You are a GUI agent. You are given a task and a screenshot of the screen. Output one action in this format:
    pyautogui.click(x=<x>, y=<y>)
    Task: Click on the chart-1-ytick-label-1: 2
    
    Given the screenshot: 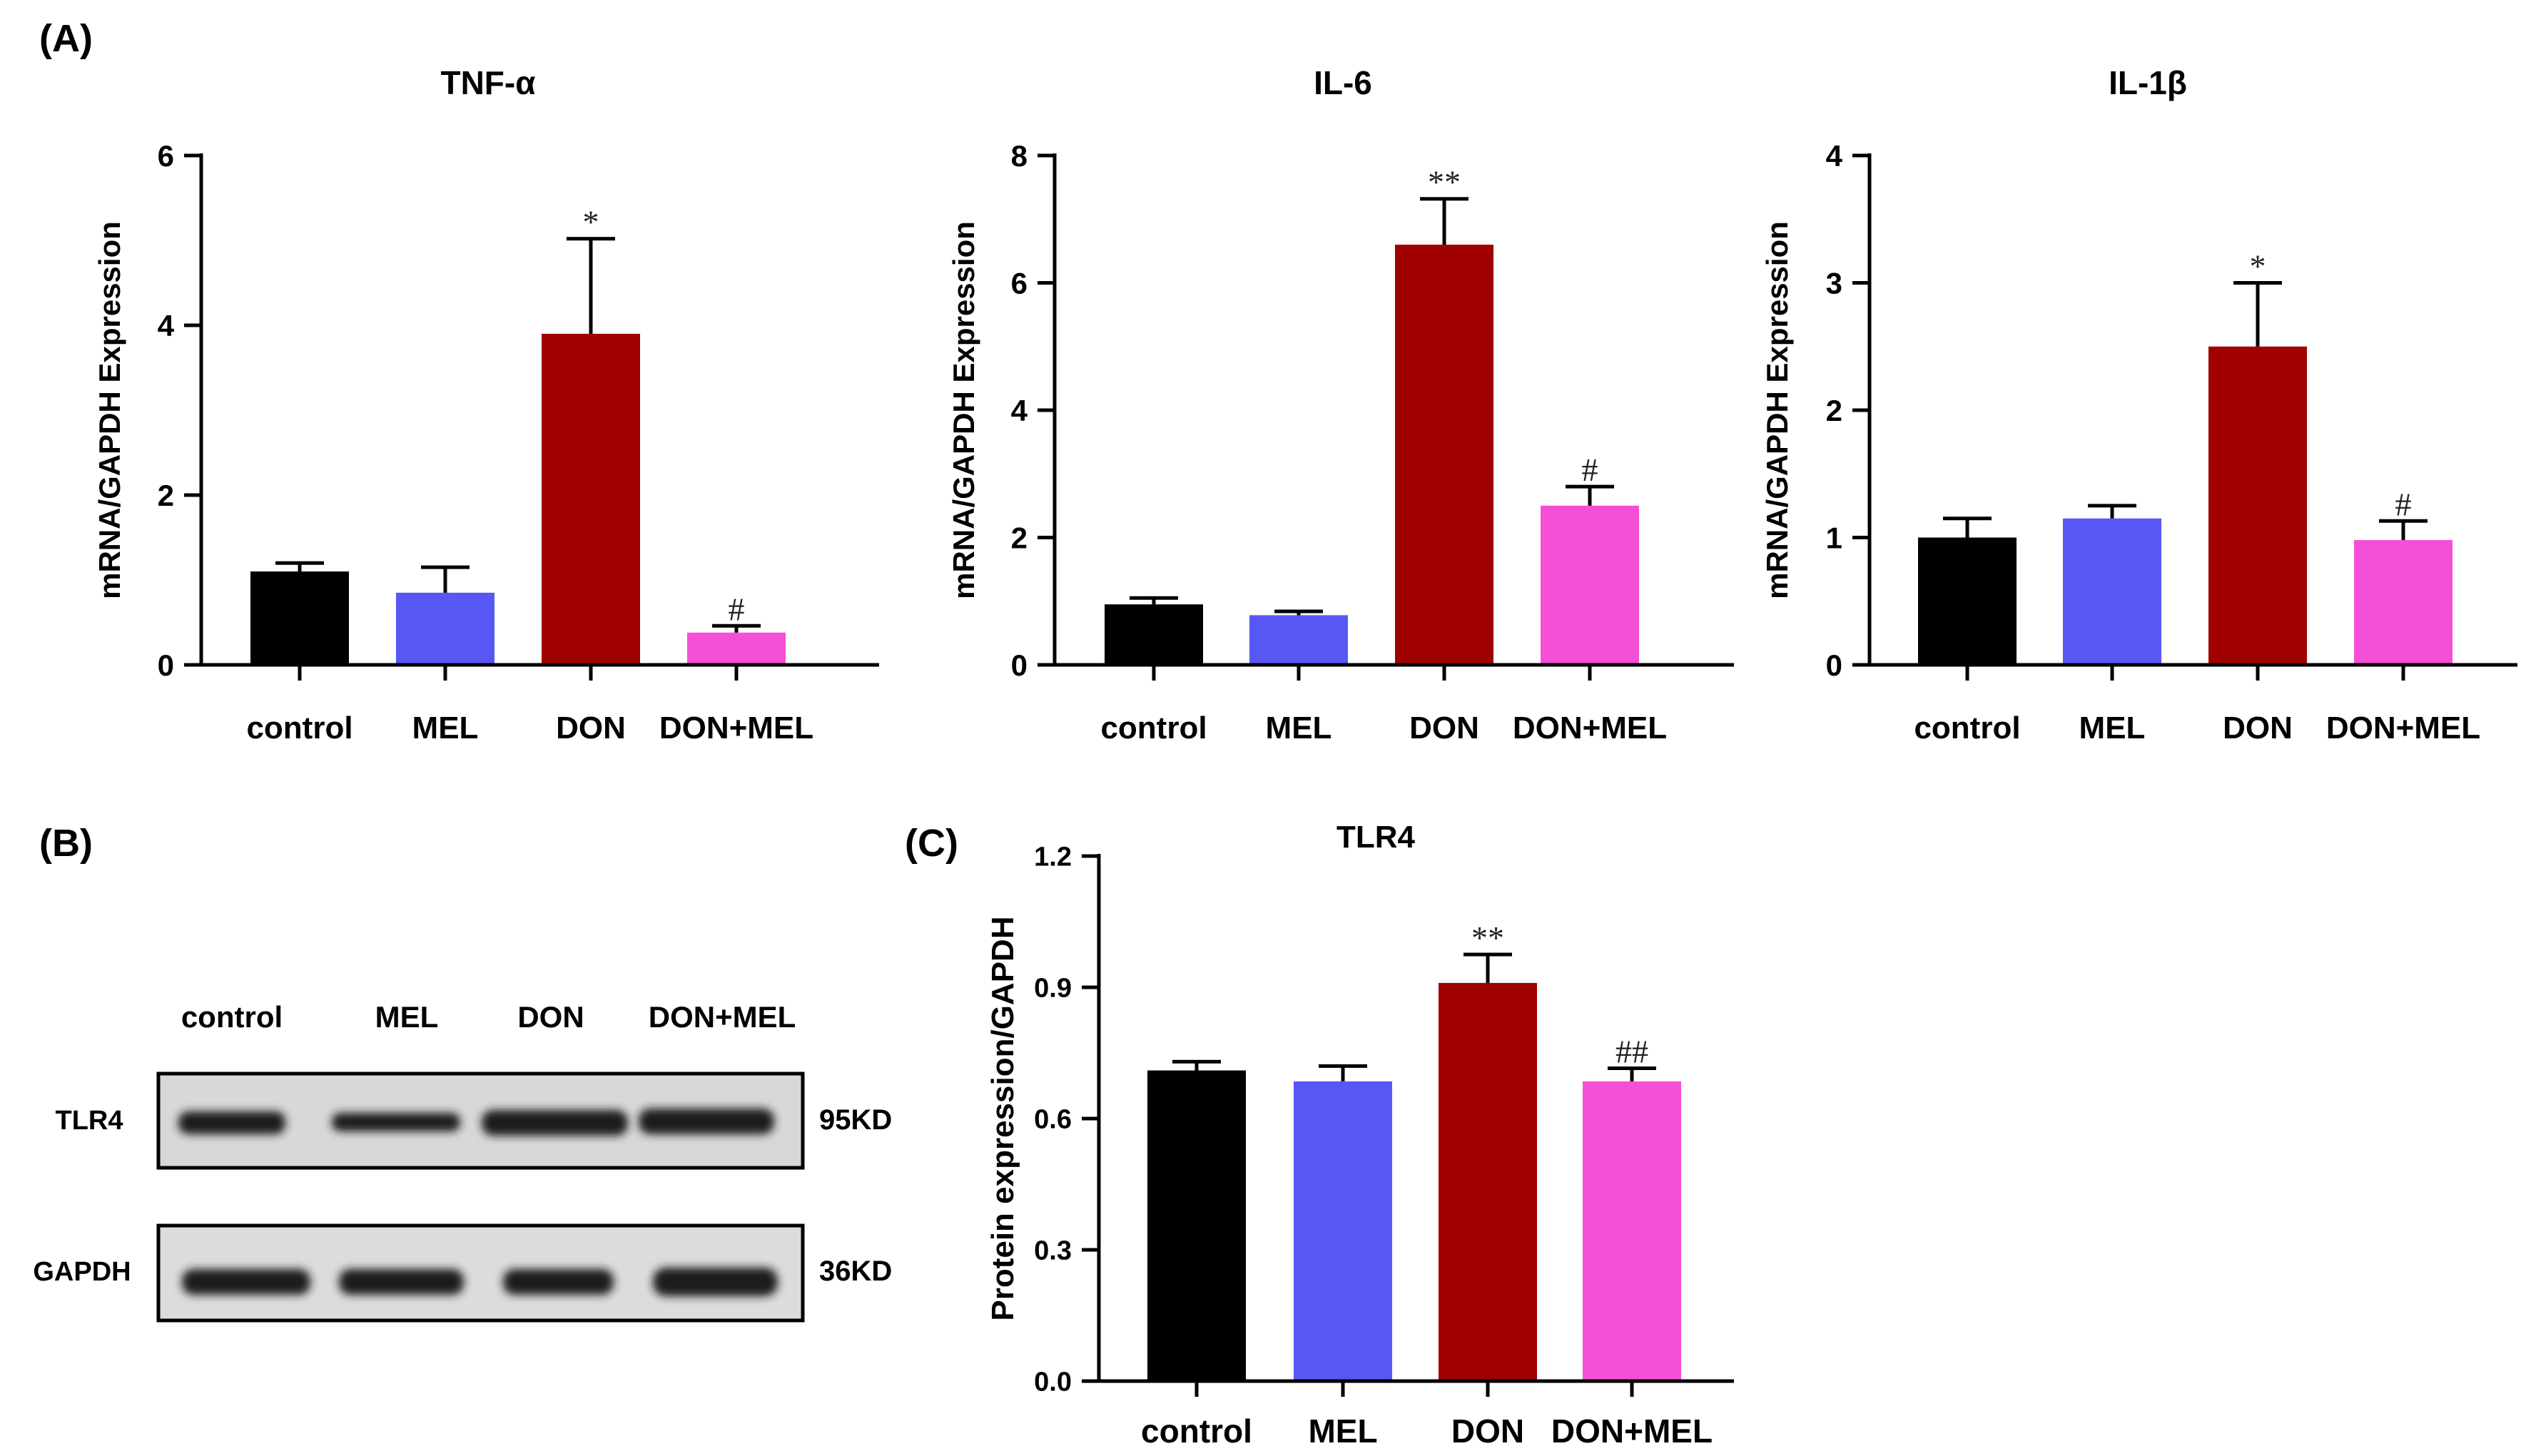 What is the action you would take?
    pyautogui.click(x=1019, y=538)
    